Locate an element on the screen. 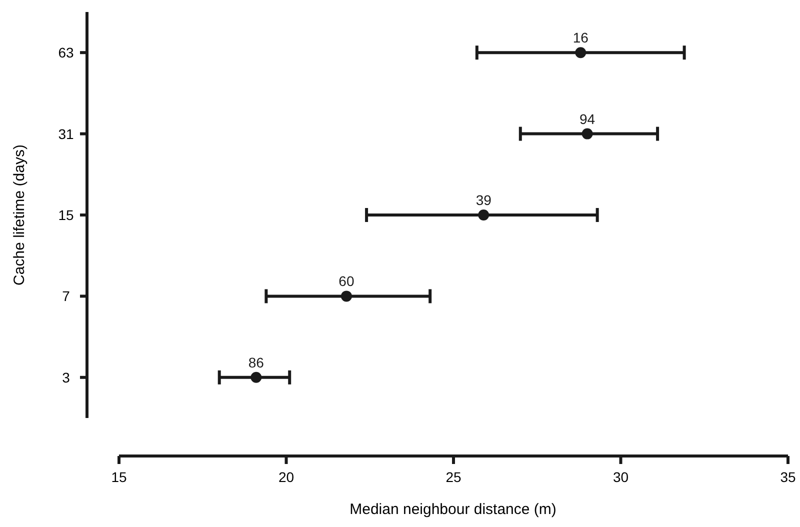  x-tick-label: 25 is located at coordinates (454, 477).